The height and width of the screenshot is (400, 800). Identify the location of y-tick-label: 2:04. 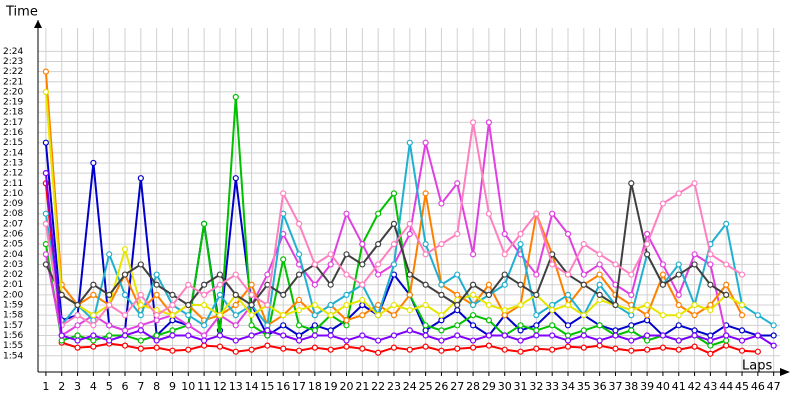
(13, 255).